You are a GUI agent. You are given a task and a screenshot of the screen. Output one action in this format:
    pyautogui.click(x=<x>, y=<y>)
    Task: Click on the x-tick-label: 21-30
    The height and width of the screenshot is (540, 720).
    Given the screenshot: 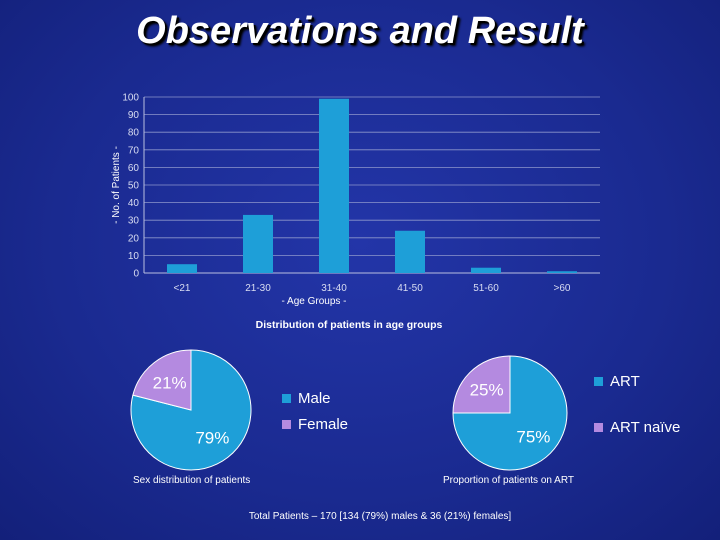 What is the action you would take?
    pyautogui.click(x=258, y=288)
    